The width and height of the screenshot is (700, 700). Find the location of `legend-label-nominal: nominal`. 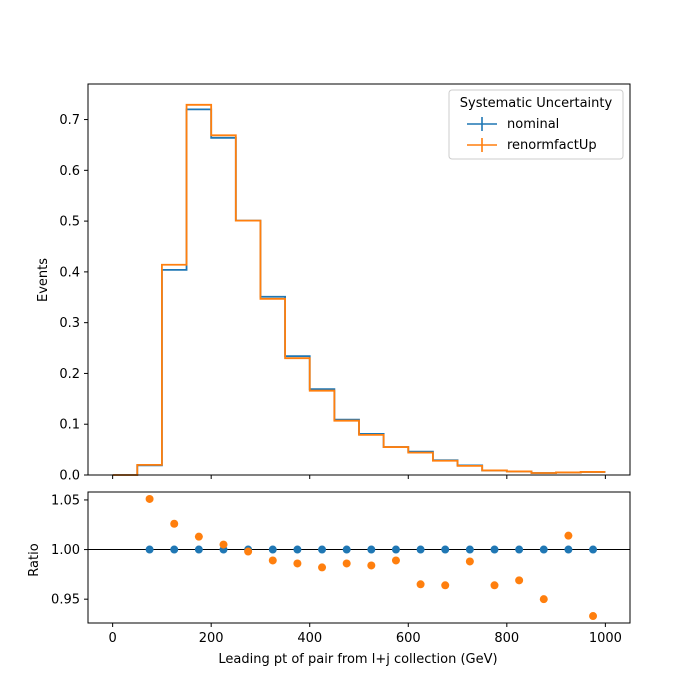

legend-label-nominal: nominal is located at coordinates (533, 124).